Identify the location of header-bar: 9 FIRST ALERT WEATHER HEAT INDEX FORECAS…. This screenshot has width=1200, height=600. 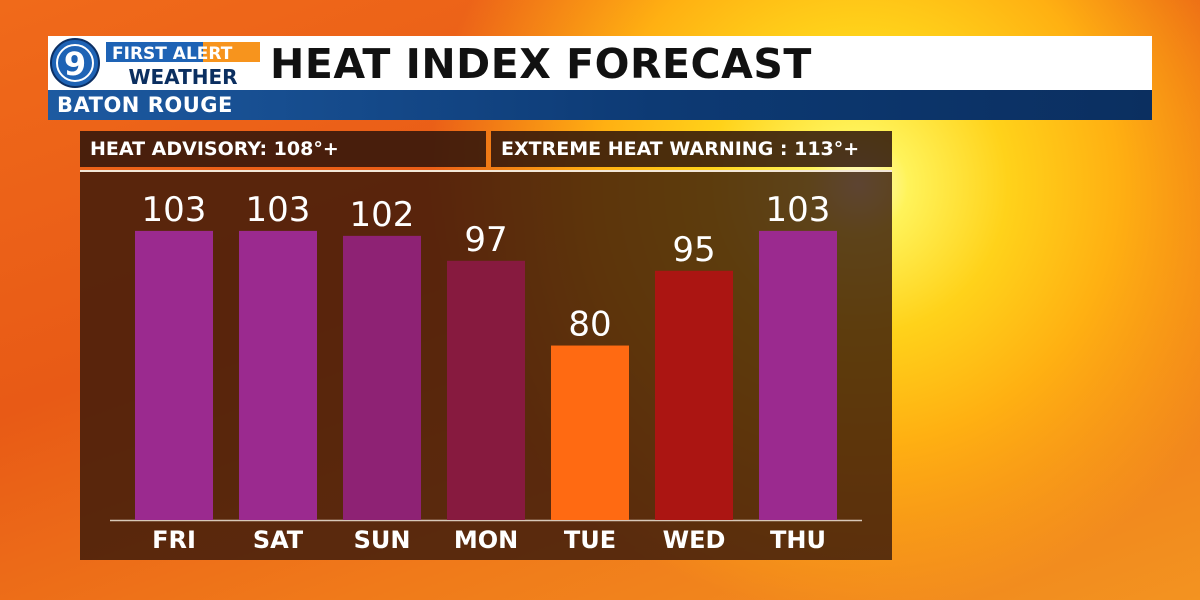
(600, 63).